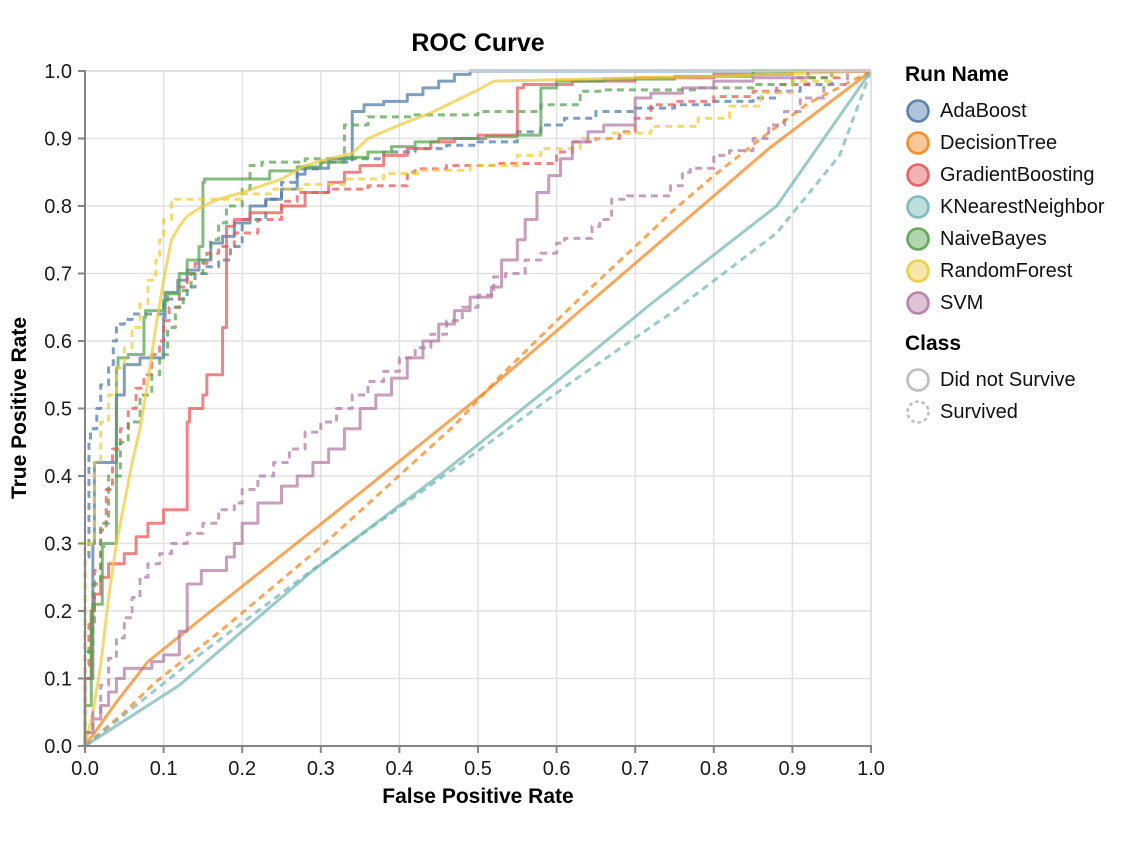 Image resolution: width=1136 pixels, height=842 pixels. I want to click on legend-run-randomforest: RandomForest, so click(1017, 271).